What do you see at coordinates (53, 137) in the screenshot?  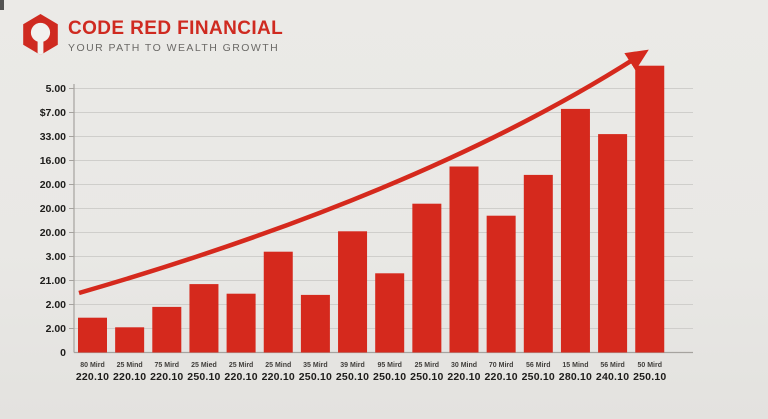 I see `y-tick-label: 33.00` at bounding box center [53, 137].